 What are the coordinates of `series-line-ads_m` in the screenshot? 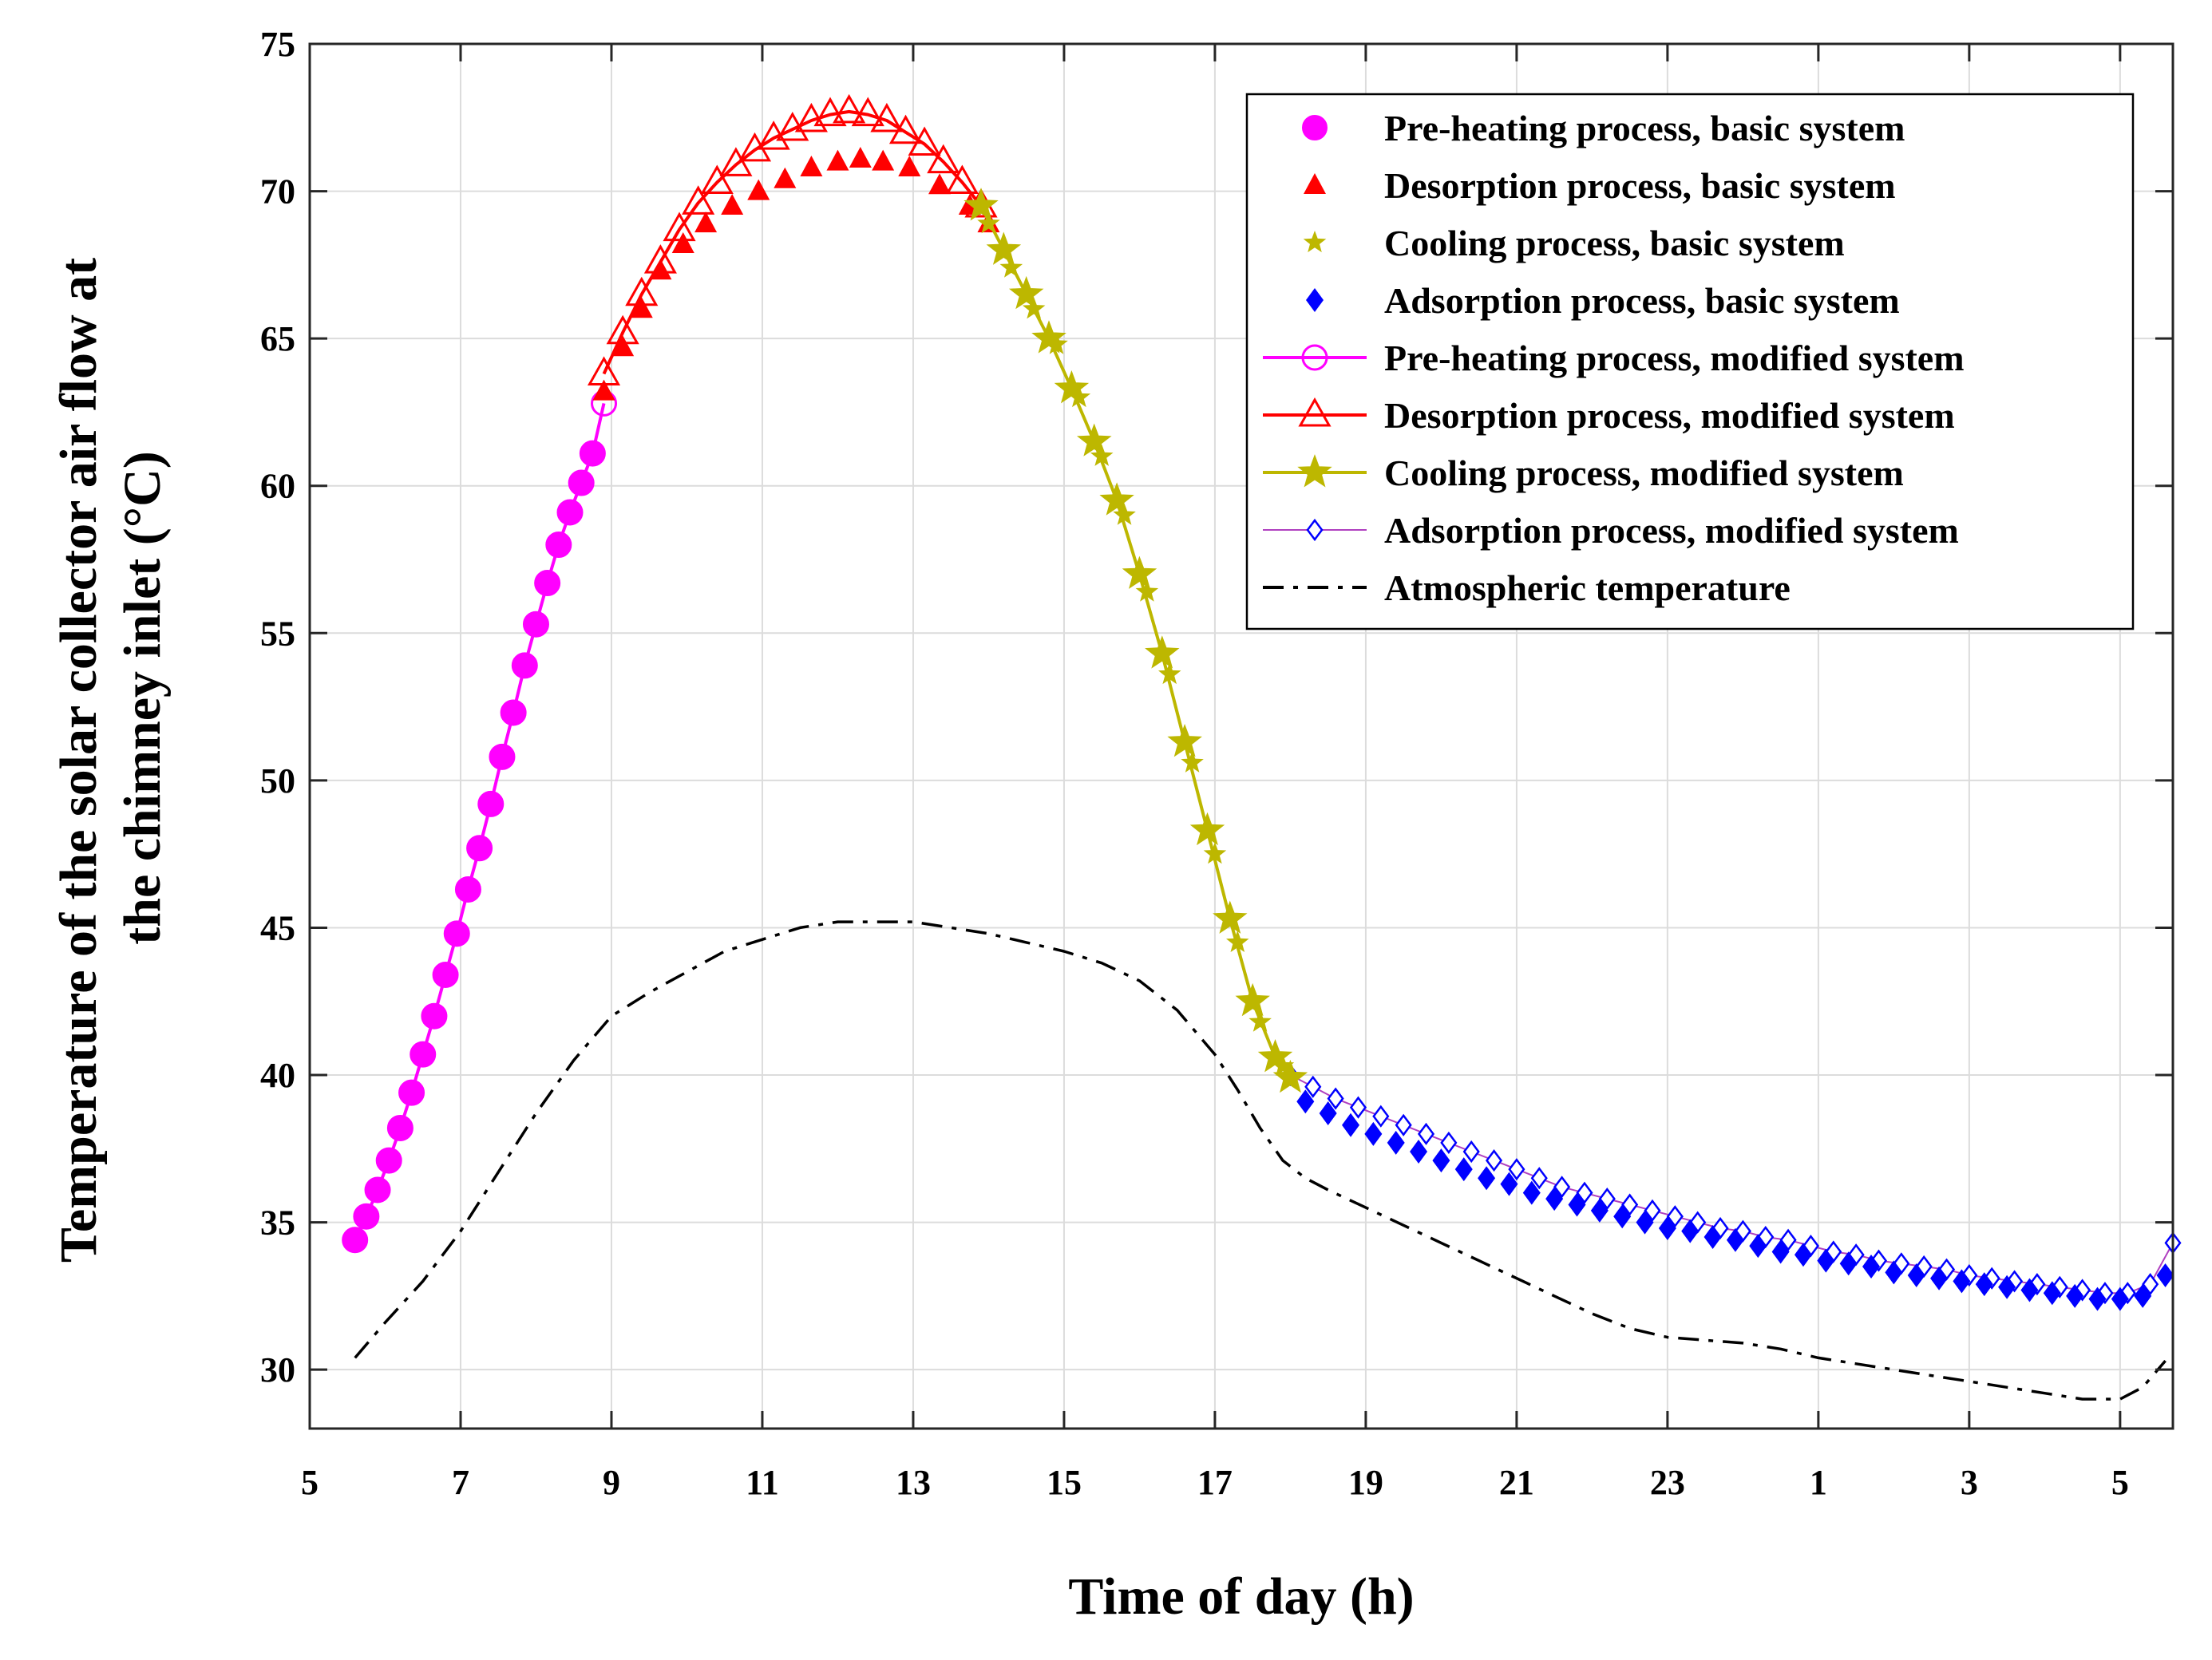 It's located at (1731, 1184).